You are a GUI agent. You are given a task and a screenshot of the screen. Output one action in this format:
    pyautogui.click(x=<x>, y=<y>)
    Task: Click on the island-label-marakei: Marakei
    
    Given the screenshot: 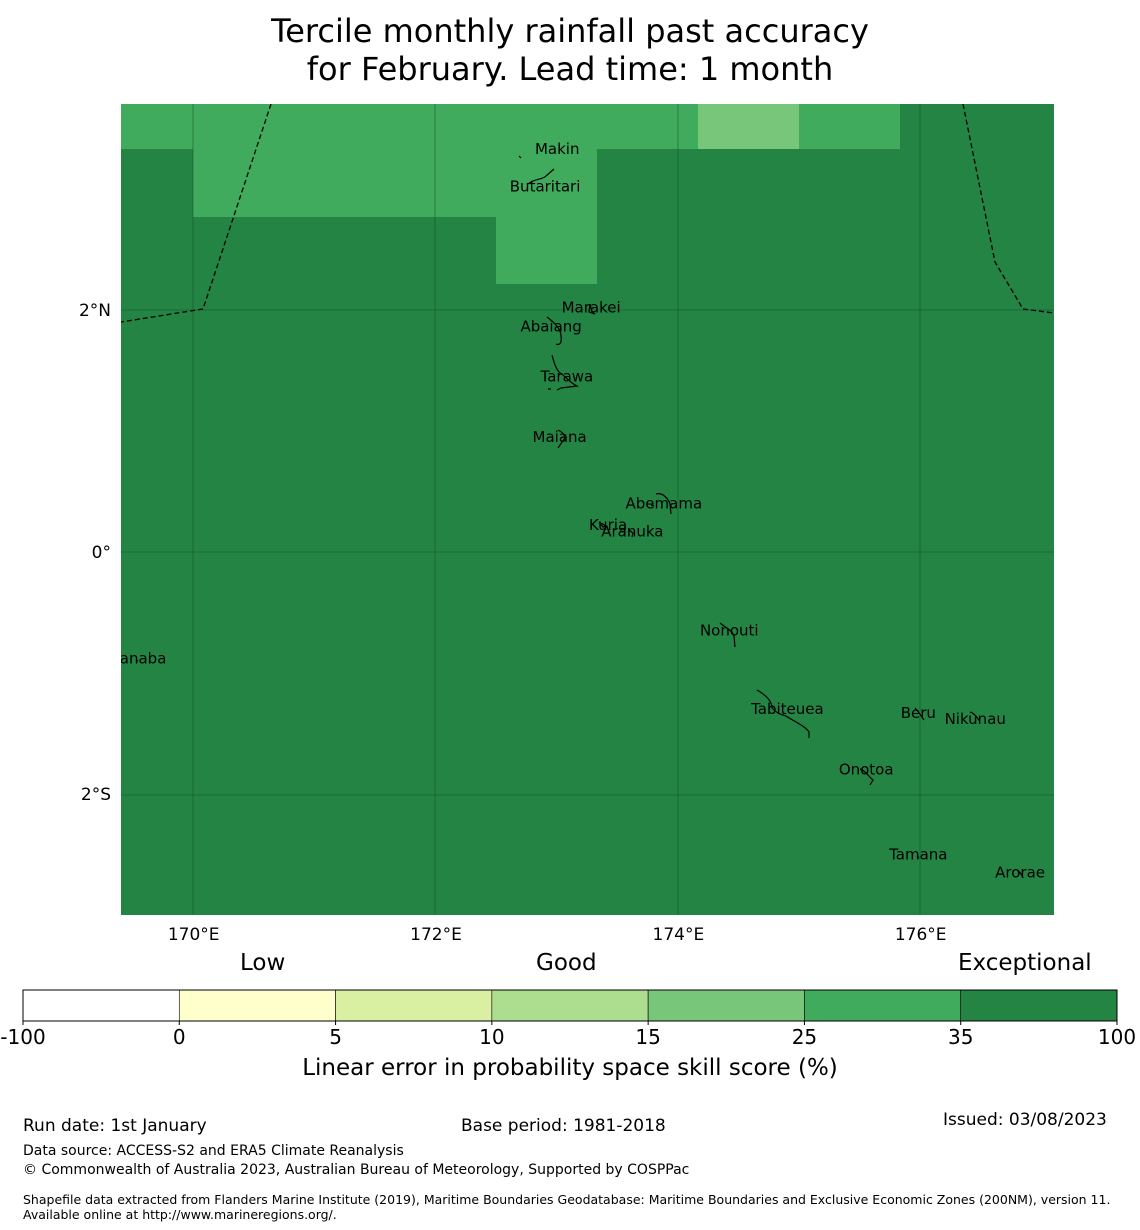 What is the action you would take?
    pyautogui.click(x=591, y=307)
    